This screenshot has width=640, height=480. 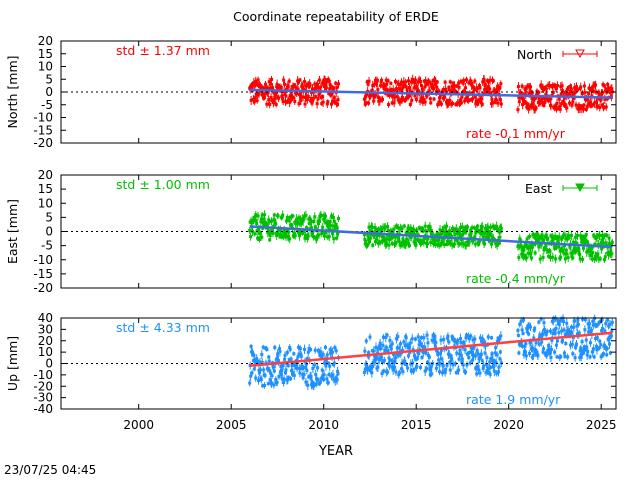 What do you see at coordinates (513, 399) in the screenshot?
I see `rate-label: rate 1.9 mm/yr` at bounding box center [513, 399].